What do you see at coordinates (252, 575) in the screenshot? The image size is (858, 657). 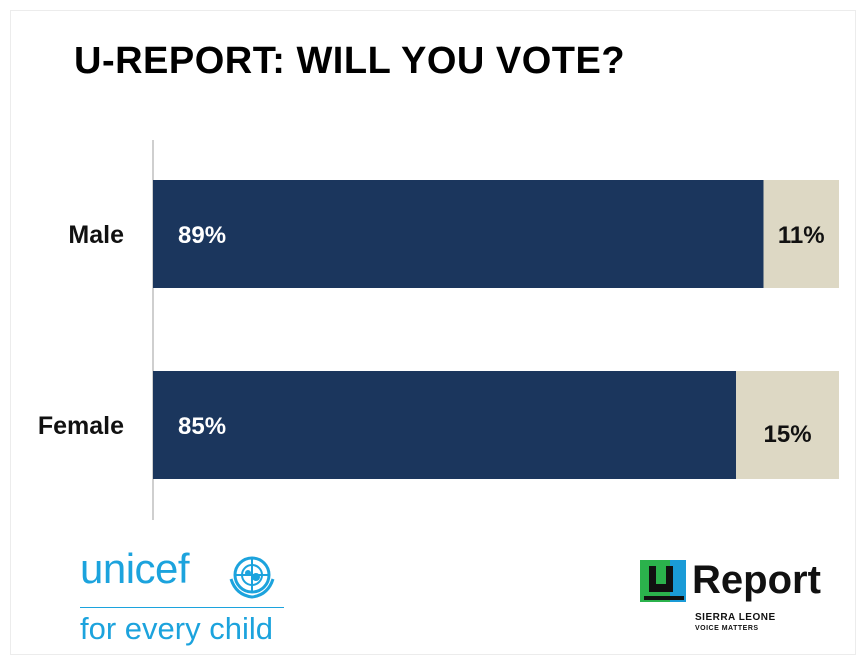 I see `un-globe-emblem-icon` at bounding box center [252, 575].